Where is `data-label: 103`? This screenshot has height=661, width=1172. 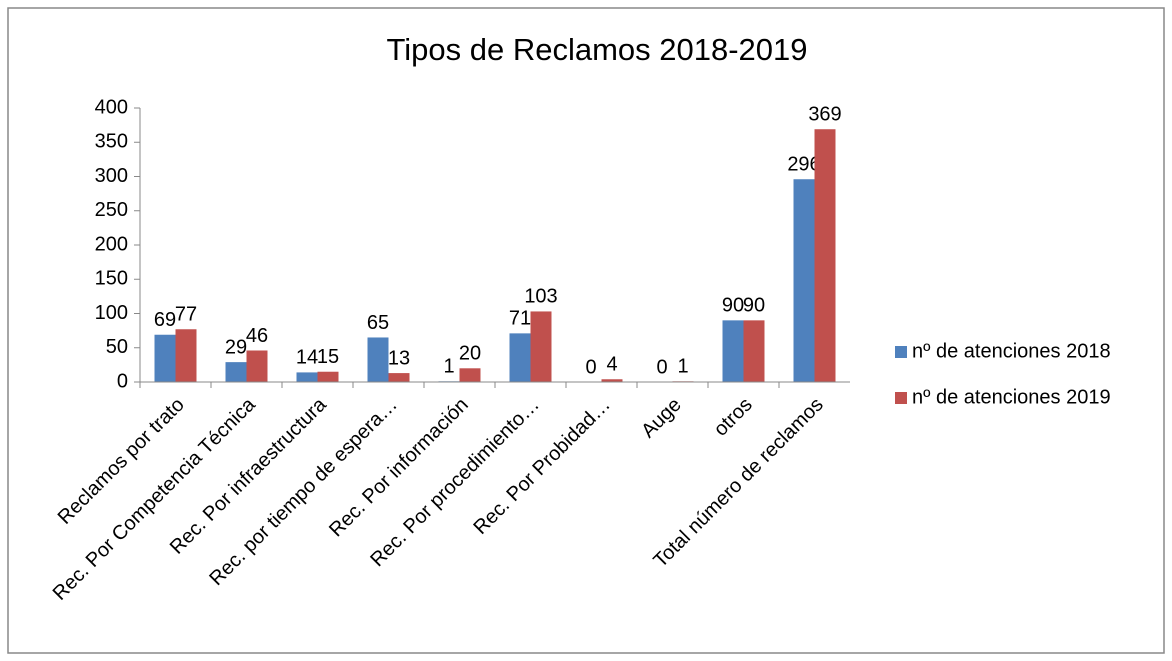 data-label: 103 is located at coordinates (540, 297).